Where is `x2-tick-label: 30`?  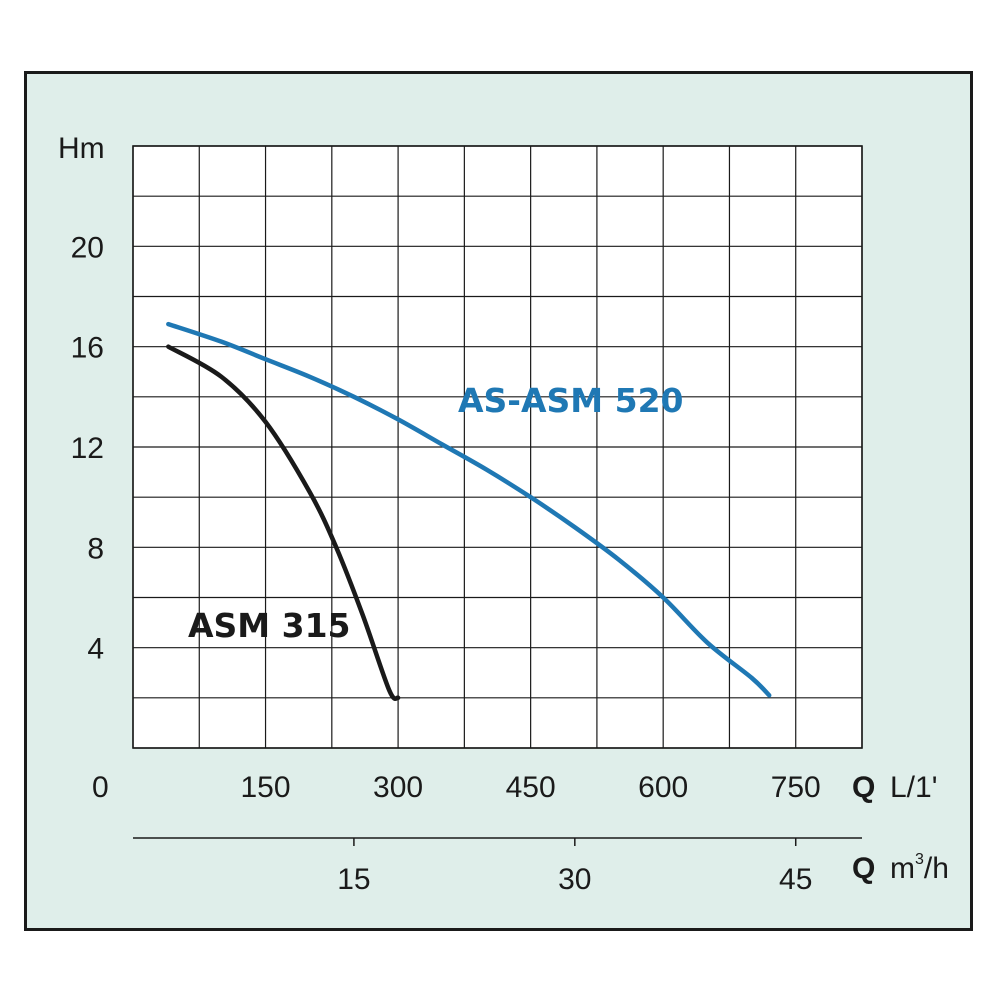 x2-tick-label: 30 is located at coordinates (574, 879).